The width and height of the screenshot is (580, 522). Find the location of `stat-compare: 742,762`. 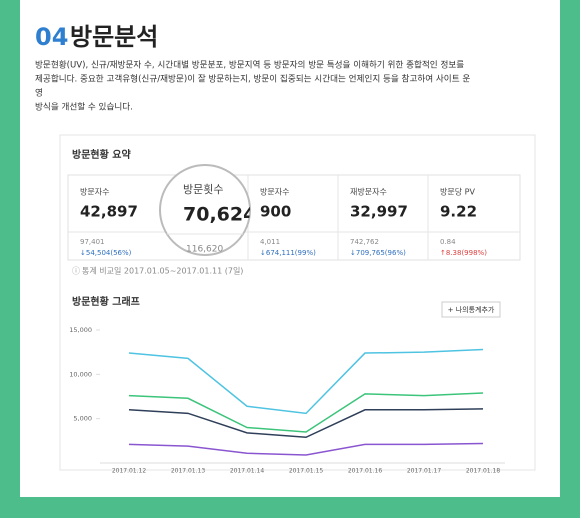

stat-compare: 742,762 is located at coordinates (364, 242).